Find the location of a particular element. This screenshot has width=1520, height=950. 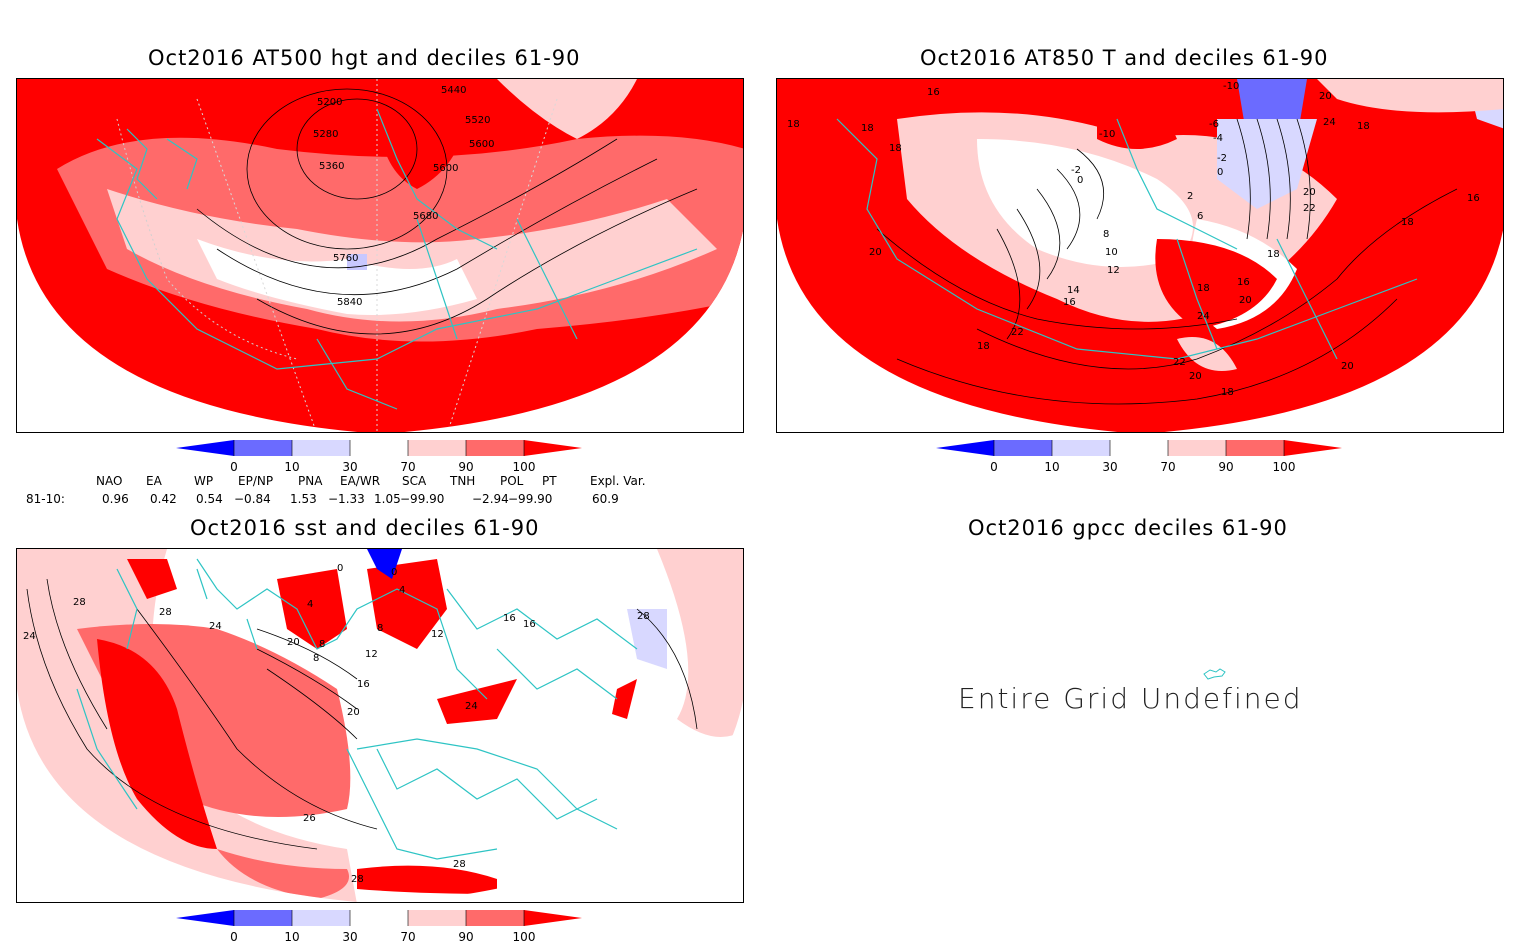

index-header: PT is located at coordinates (549, 481).